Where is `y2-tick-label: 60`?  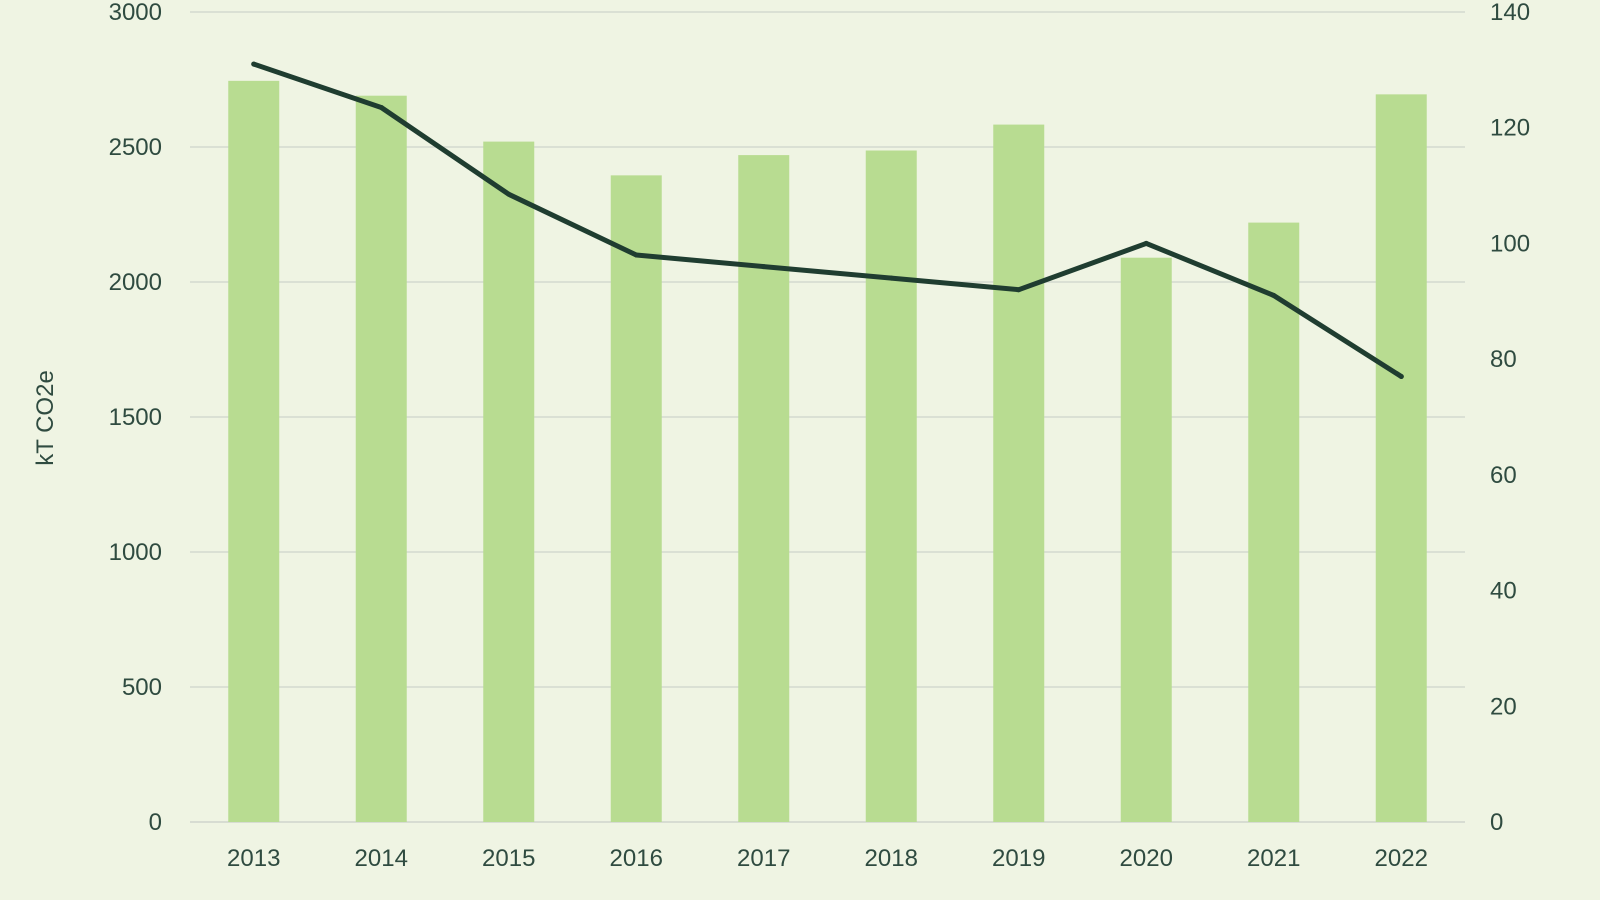
y2-tick-label: 60 is located at coordinates (1503, 475).